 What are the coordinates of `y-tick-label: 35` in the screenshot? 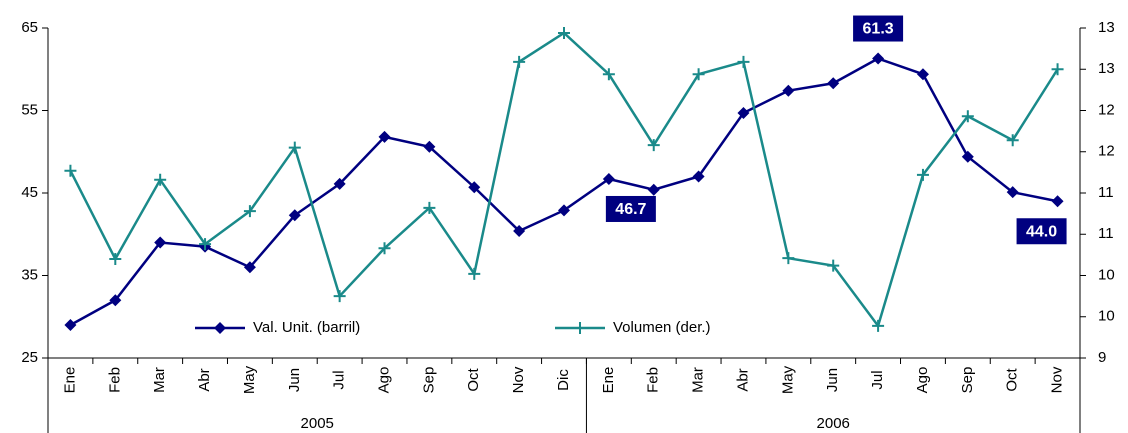 It's located at (29, 274).